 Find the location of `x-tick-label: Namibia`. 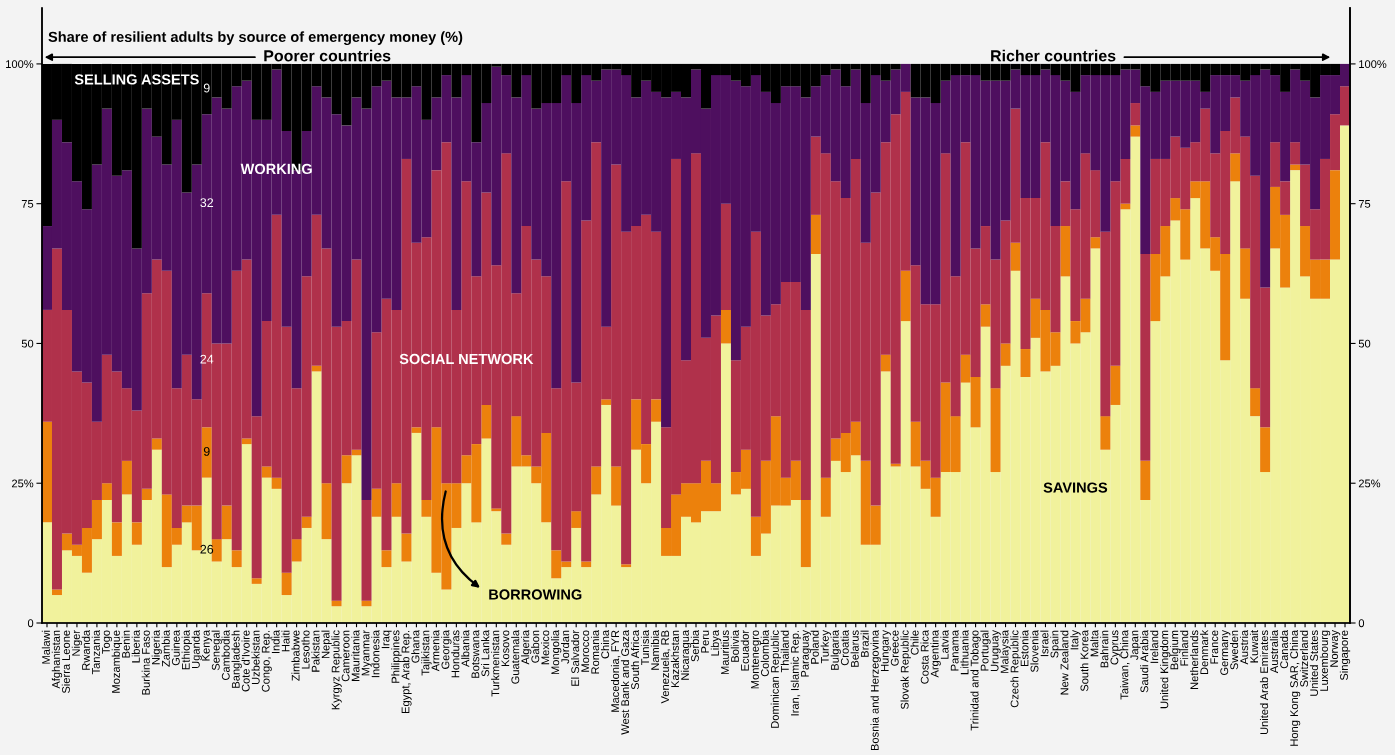

x-tick-label: Namibia is located at coordinates (655, 649).